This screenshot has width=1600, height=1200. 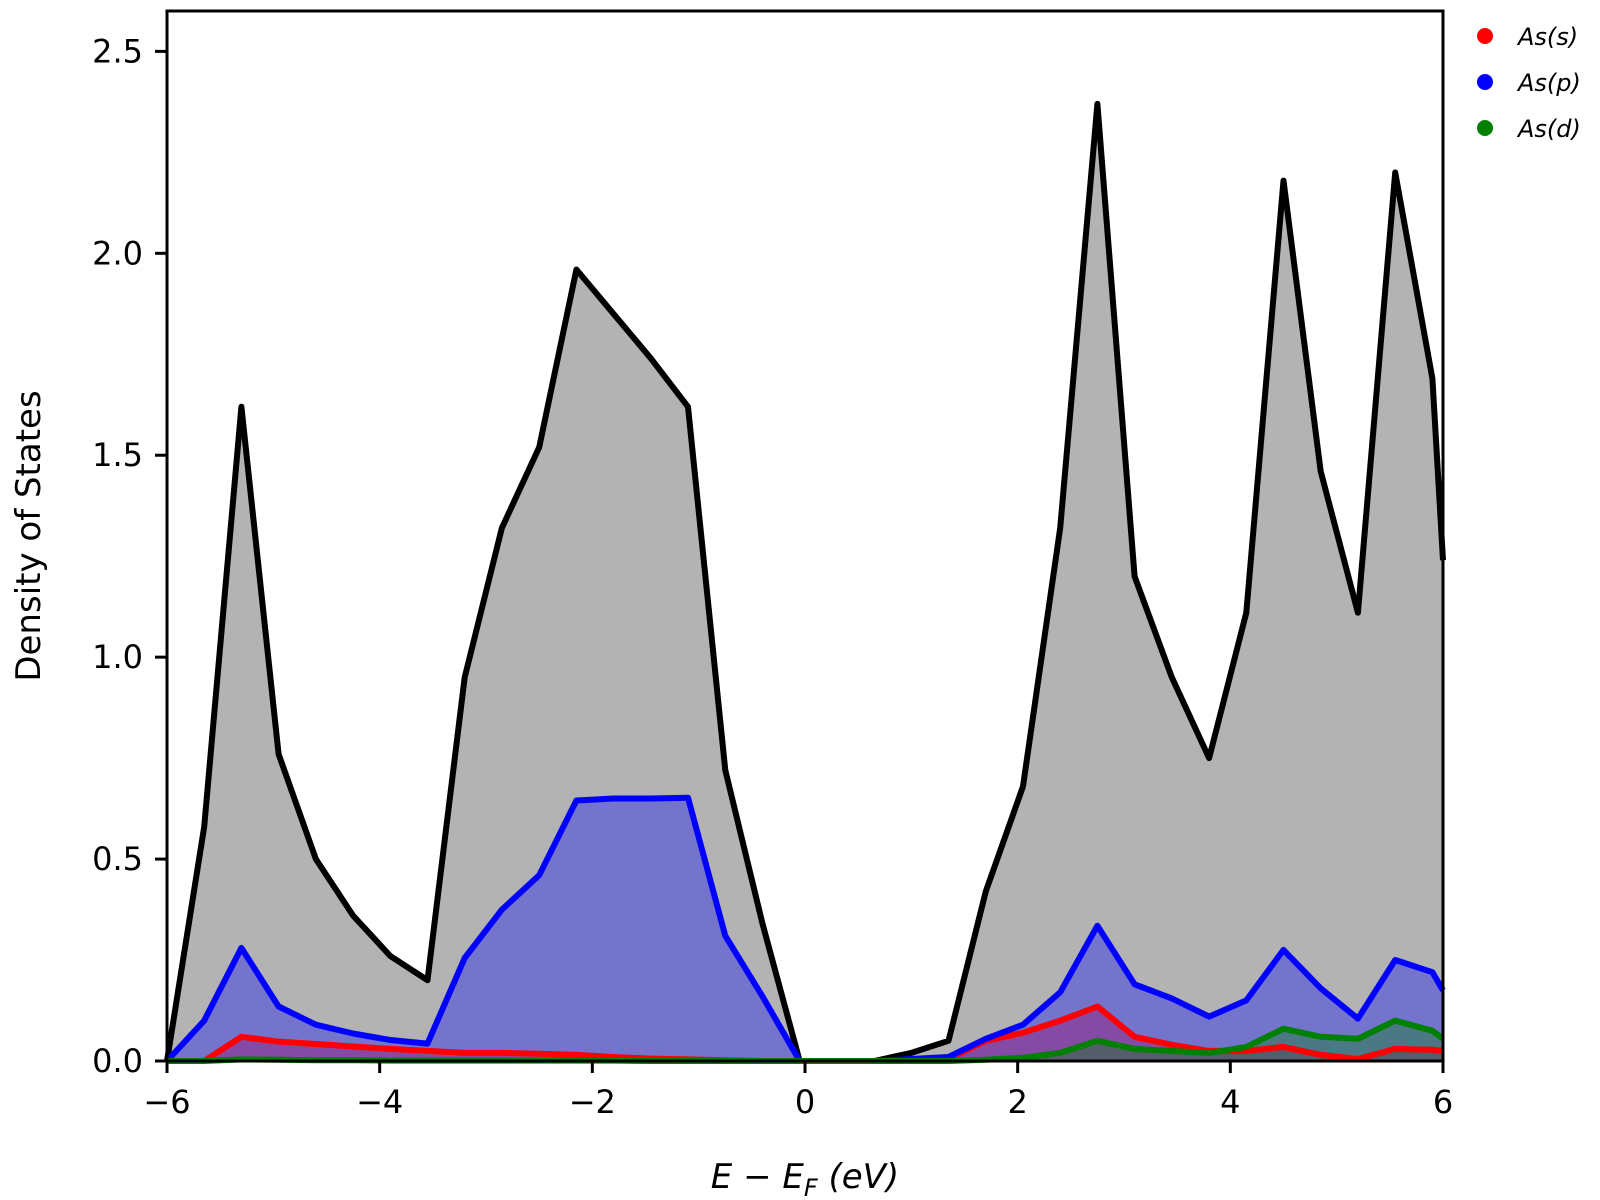 I want to click on x-axis-label-main: E − E, so click(x=758, y=1177).